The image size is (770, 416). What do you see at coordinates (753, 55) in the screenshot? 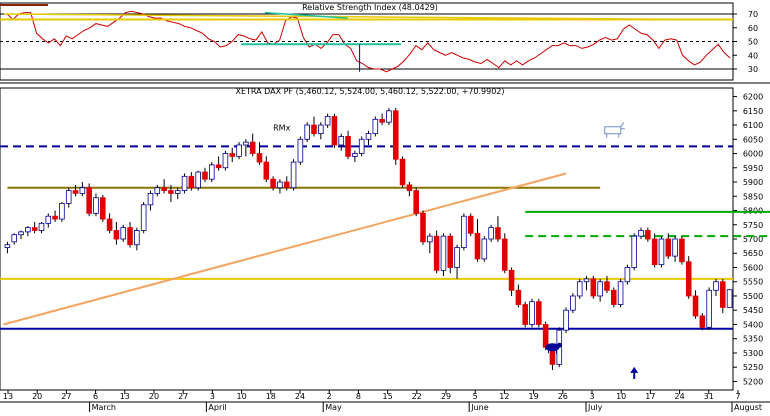
I see `rsi-y-tick-label: 40` at bounding box center [753, 55].